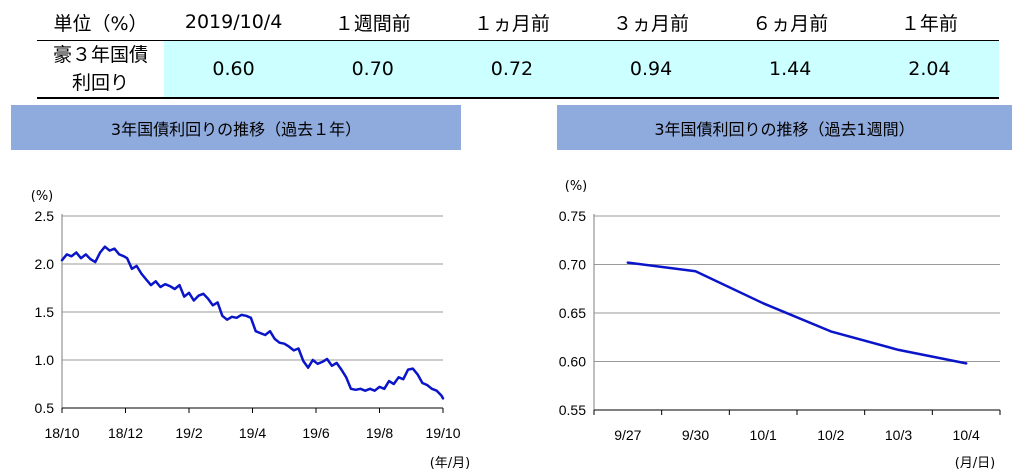  I want to click on y-tick-label: 1.0, so click(45, 360).